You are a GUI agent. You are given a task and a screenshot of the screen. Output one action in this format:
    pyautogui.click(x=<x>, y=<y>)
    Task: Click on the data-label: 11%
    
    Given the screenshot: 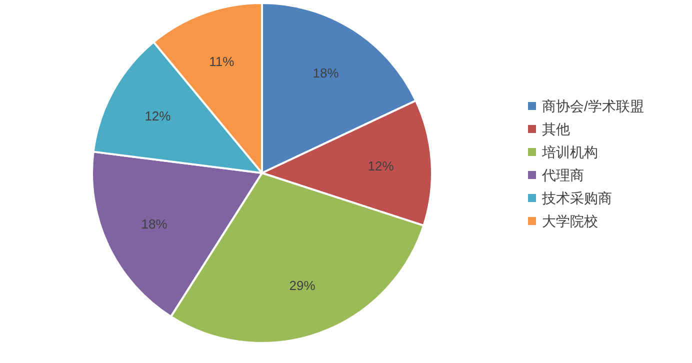 What is the action you would take?
    pyautogui.click(x=222, y=62)
    